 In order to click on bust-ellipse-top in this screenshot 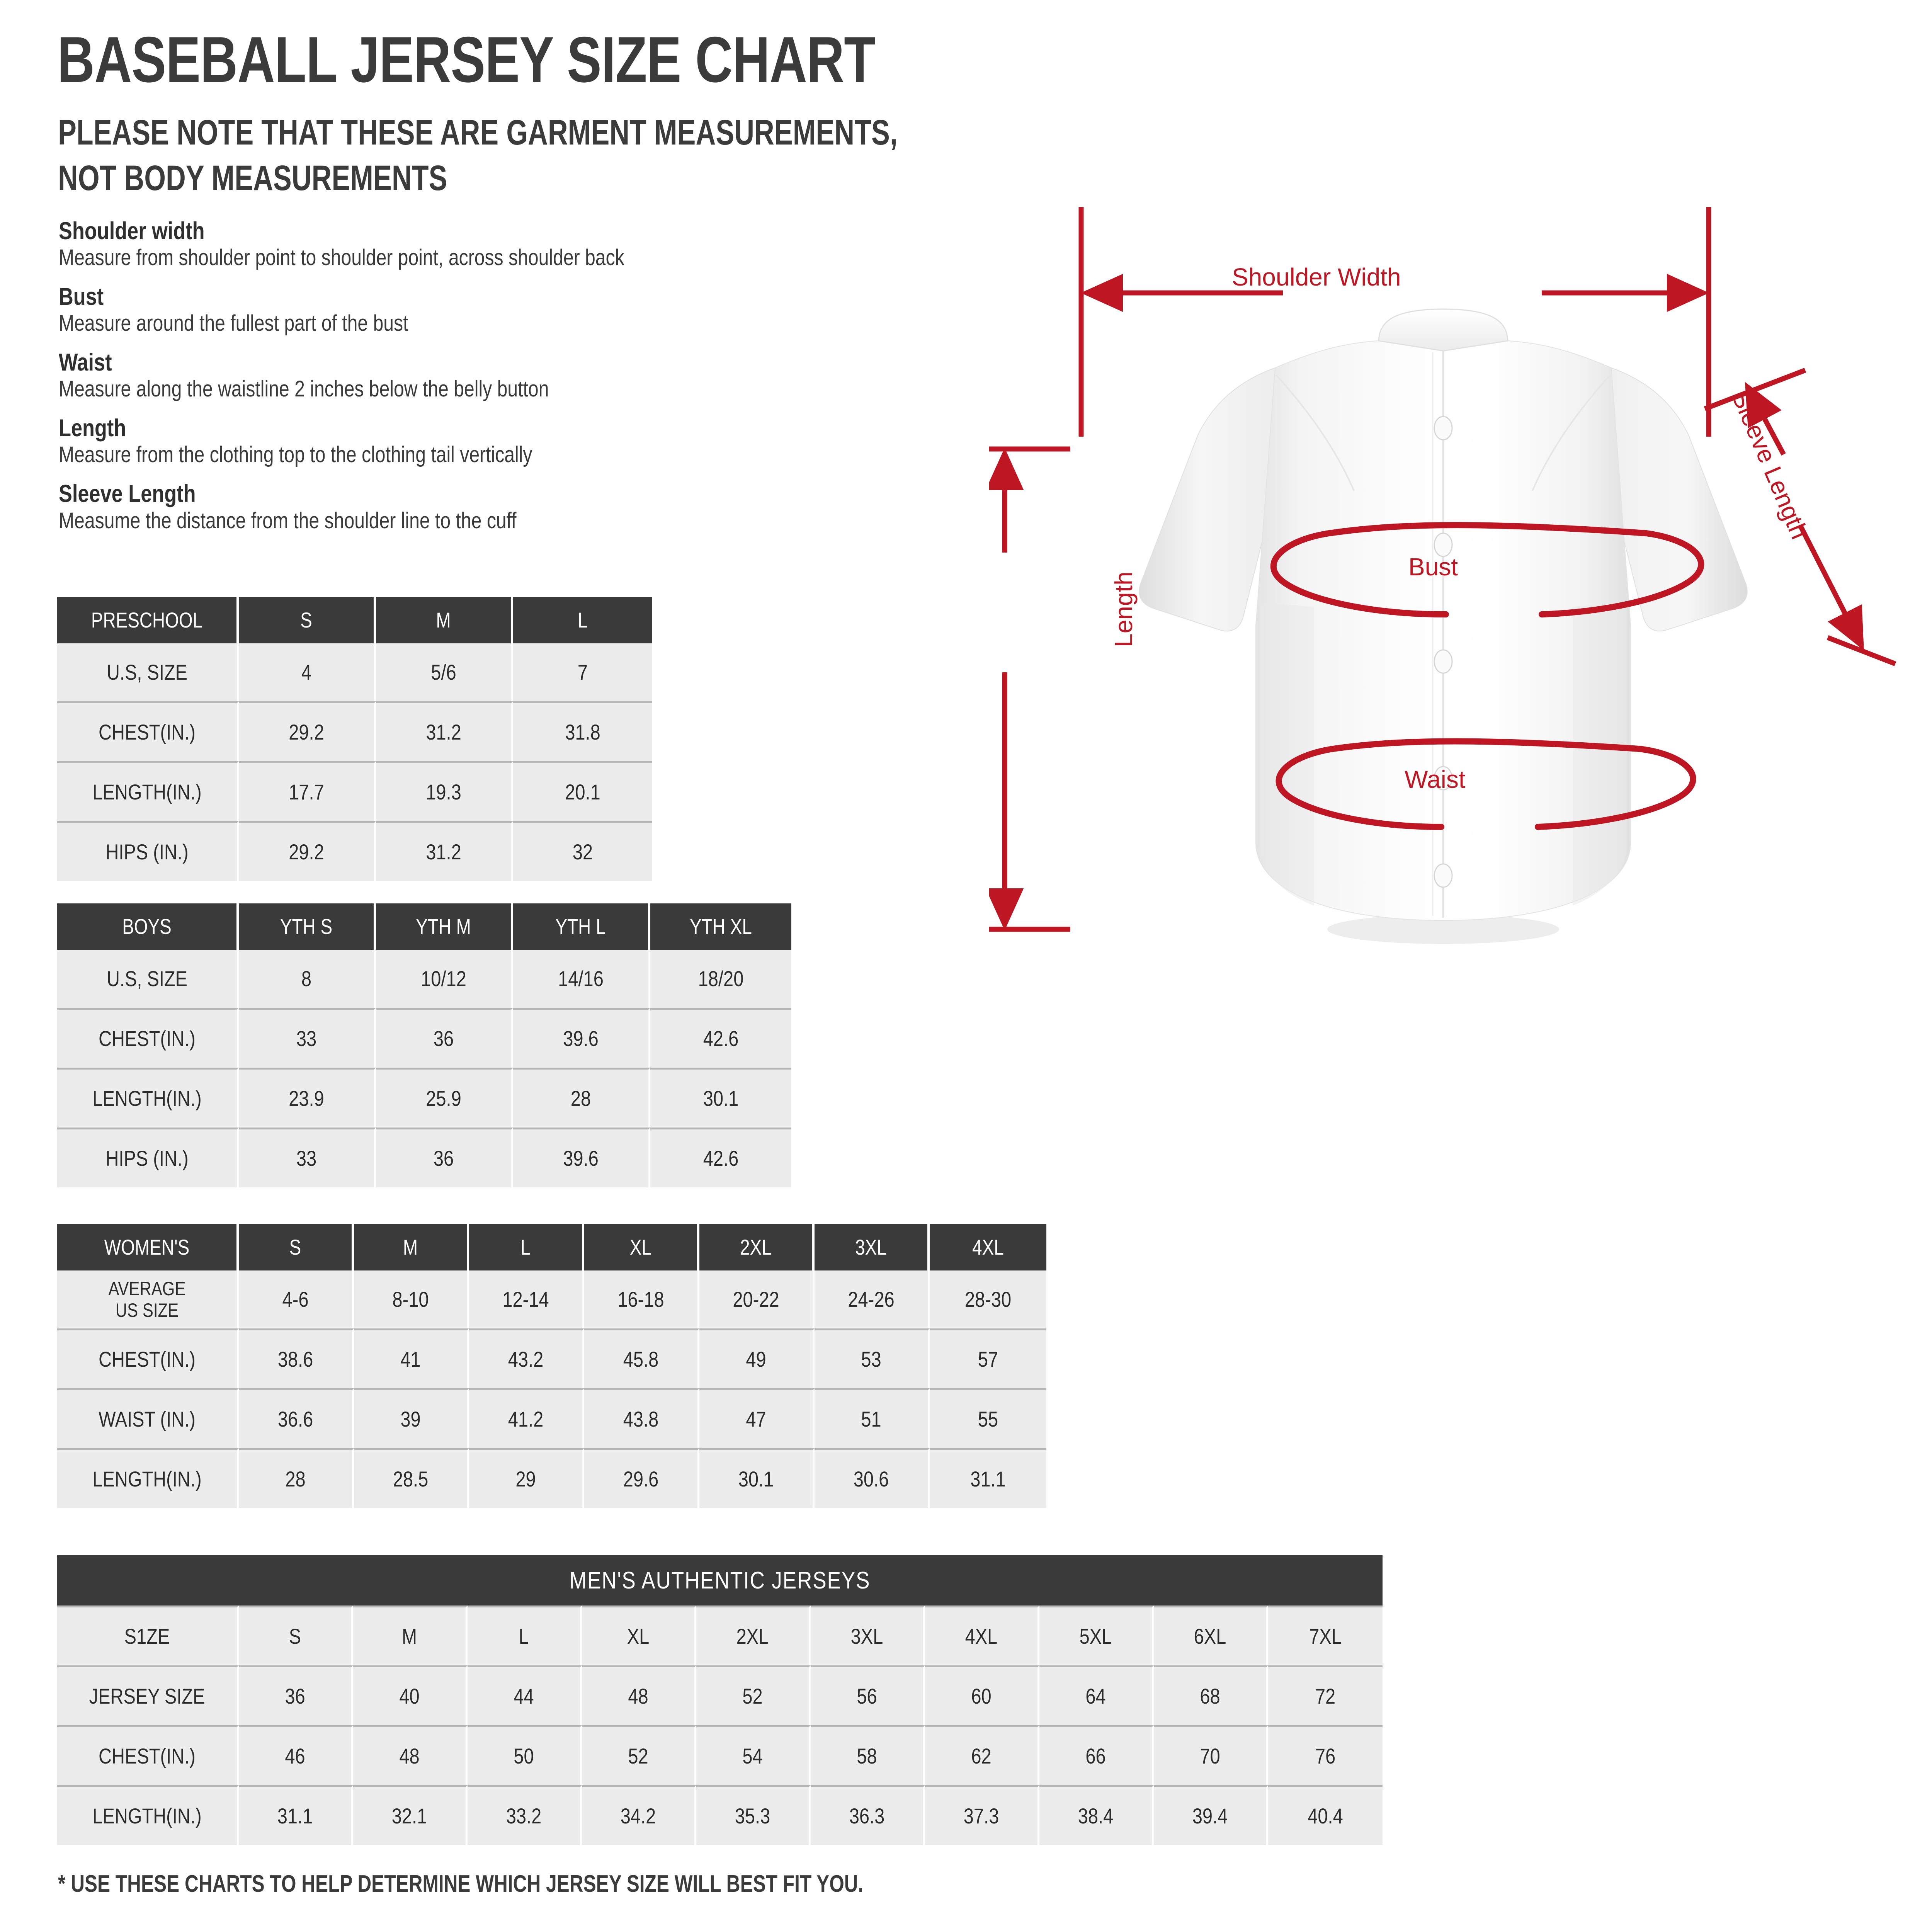, I will do `click(1488, 529)`.